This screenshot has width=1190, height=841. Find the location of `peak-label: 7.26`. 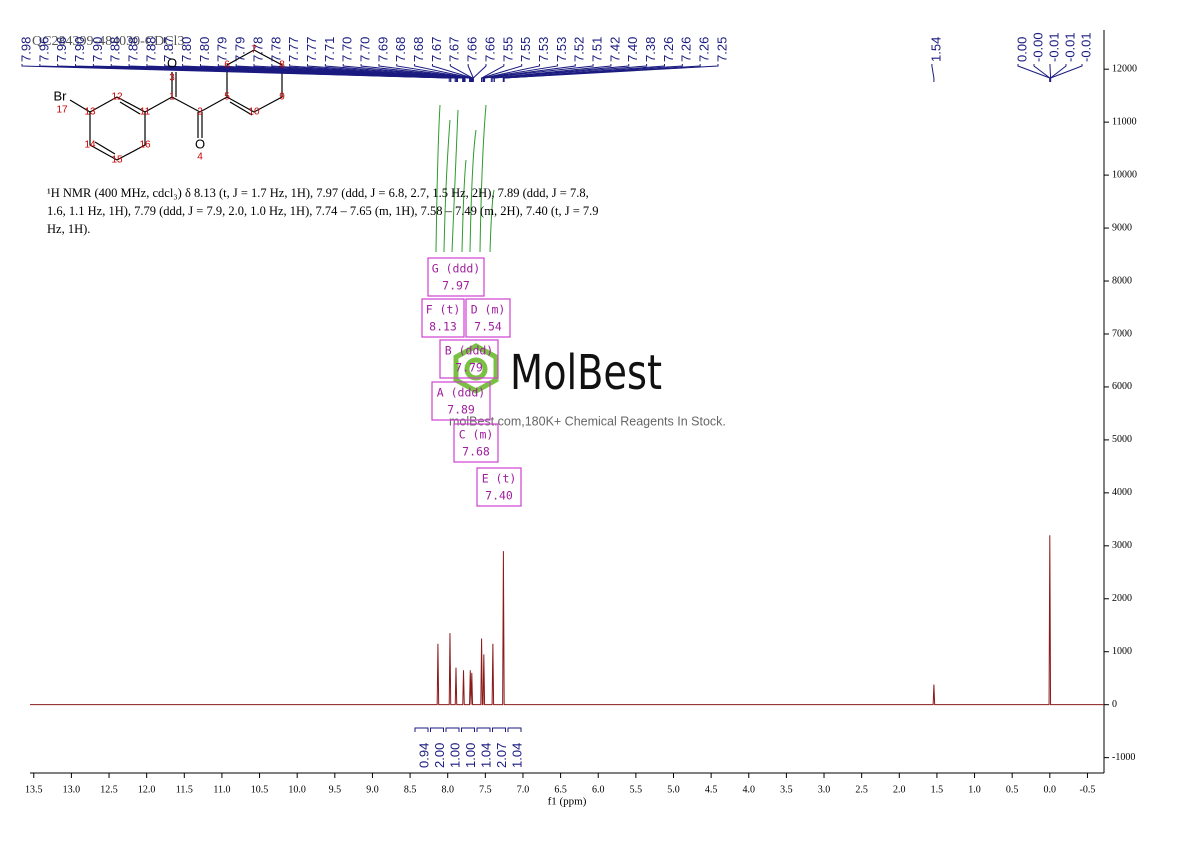

peak-label: 7.26 is located at coordinates (686, 49).